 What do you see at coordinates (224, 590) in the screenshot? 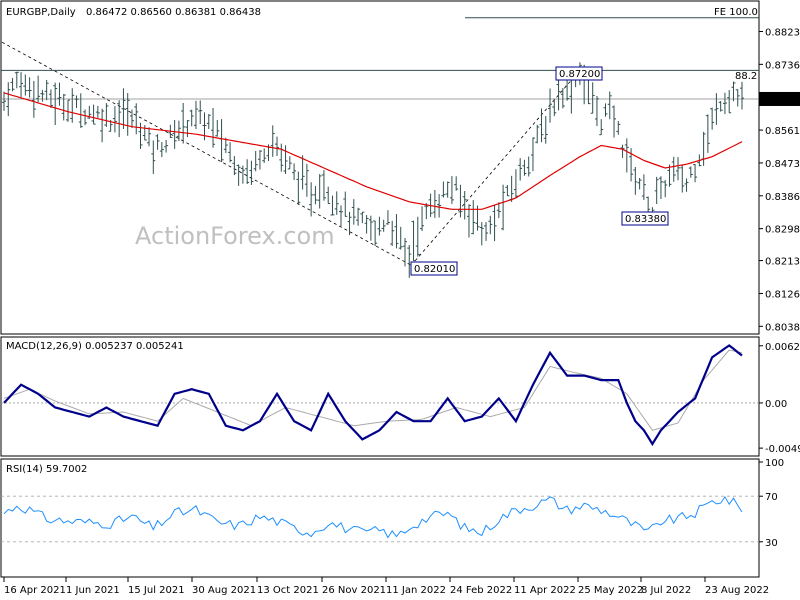
I see `time-tick-label: 30 Aug 2021` at bounding box center [224, 590].